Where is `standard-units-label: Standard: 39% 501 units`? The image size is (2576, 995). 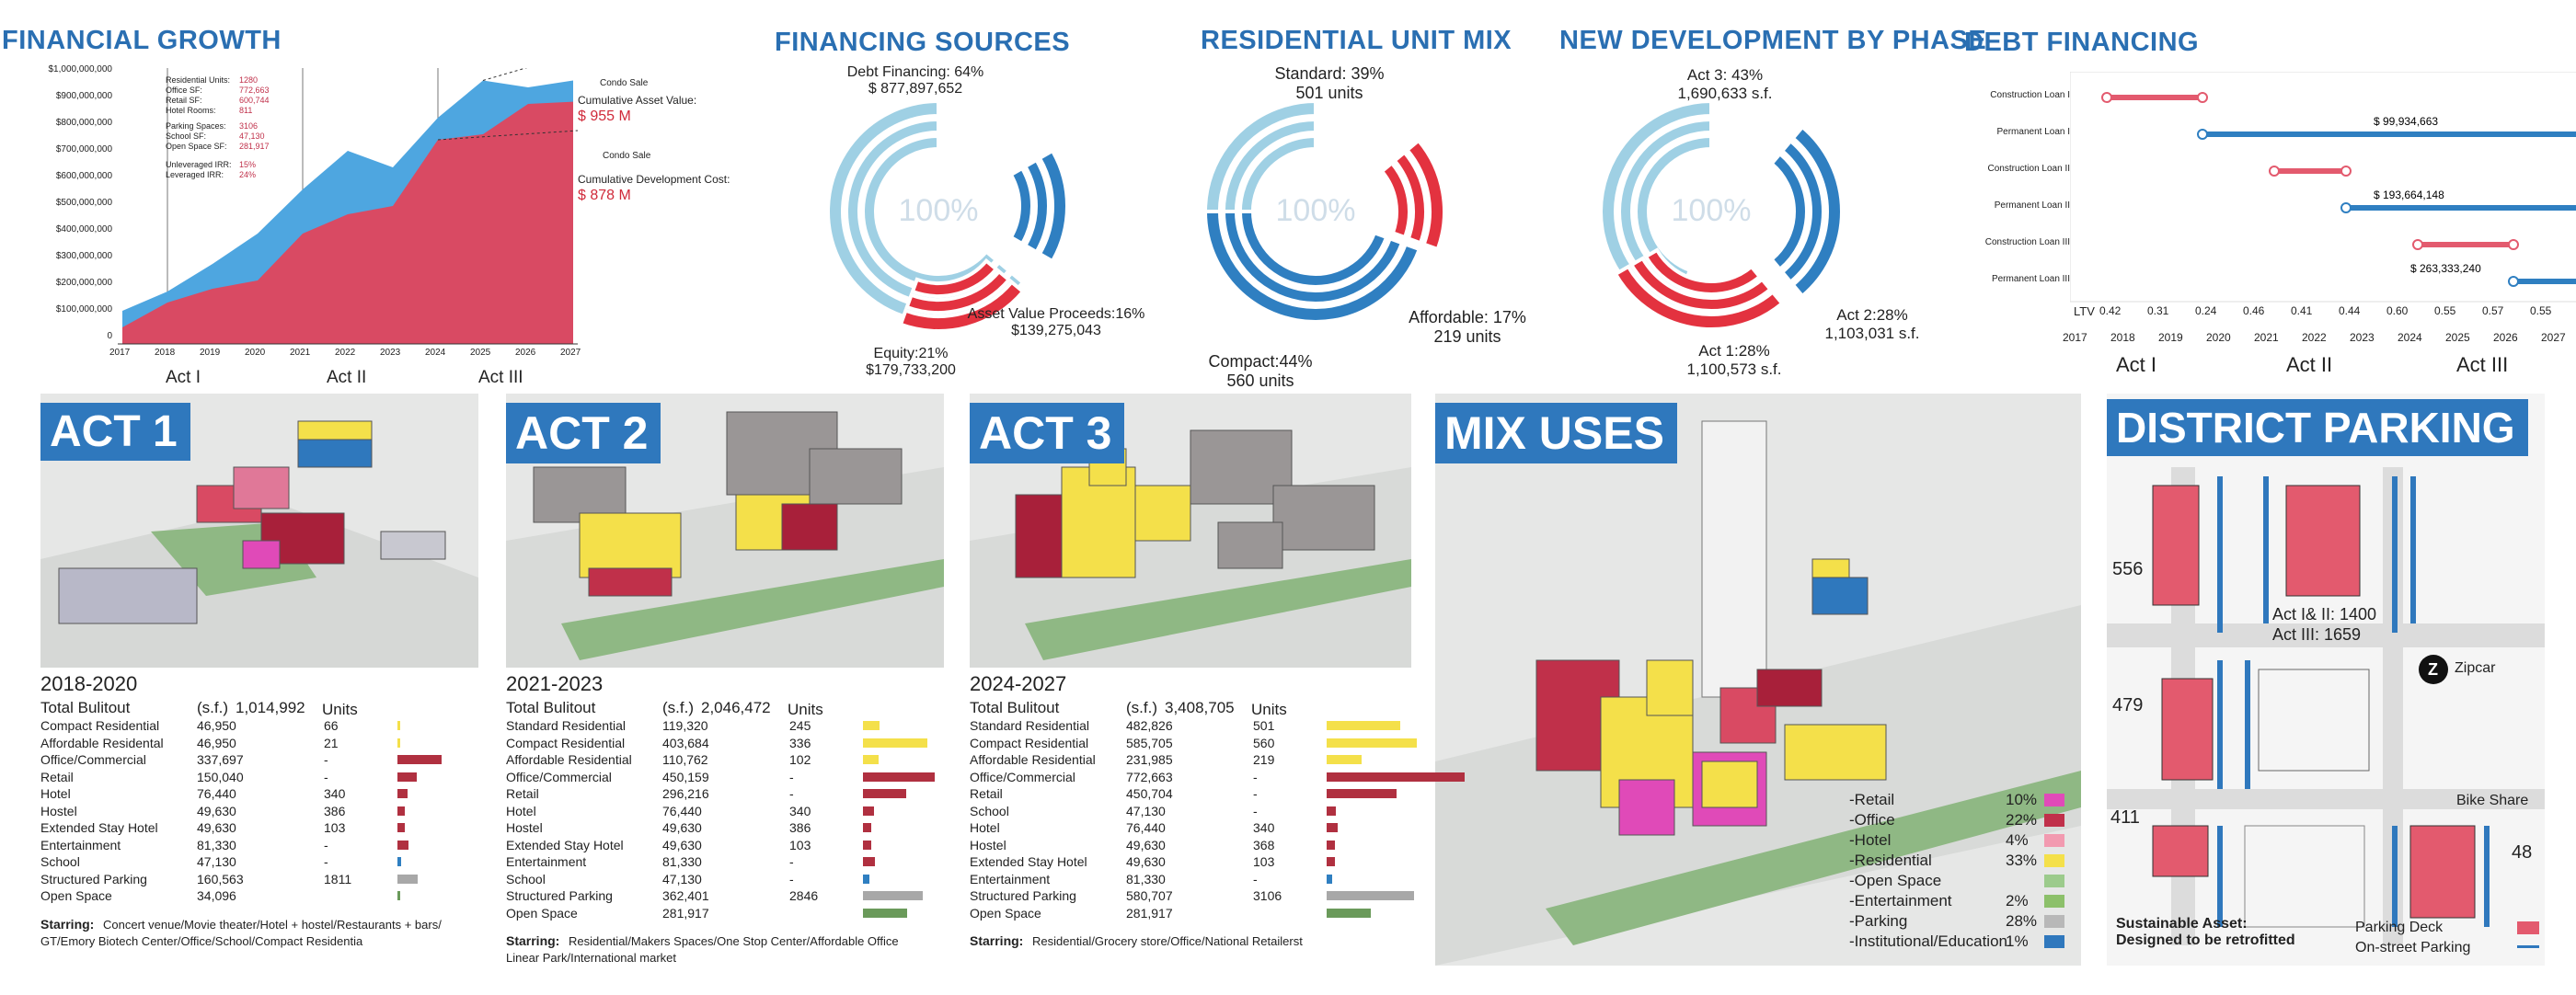
standard-units-label: Standard: 39% 501 units is located at coordinates (1329, 83).